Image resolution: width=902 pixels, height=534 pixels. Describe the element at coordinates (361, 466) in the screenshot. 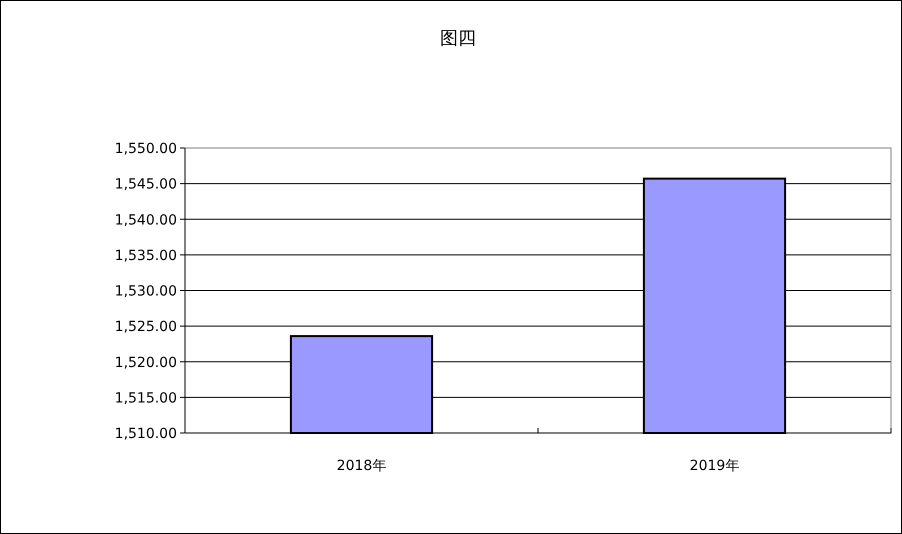

I see `x-tick-label: 2018年` at that location.